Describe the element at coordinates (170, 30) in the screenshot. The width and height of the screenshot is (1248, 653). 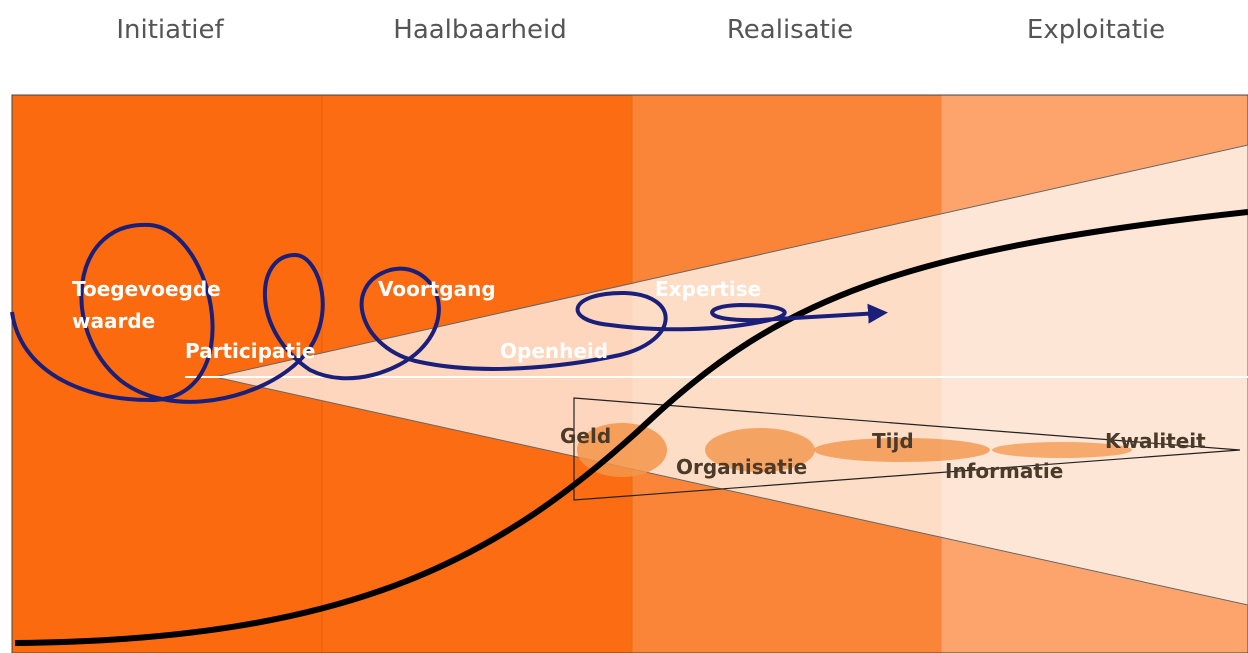
I see `phase-label: Initiatief` at that location.